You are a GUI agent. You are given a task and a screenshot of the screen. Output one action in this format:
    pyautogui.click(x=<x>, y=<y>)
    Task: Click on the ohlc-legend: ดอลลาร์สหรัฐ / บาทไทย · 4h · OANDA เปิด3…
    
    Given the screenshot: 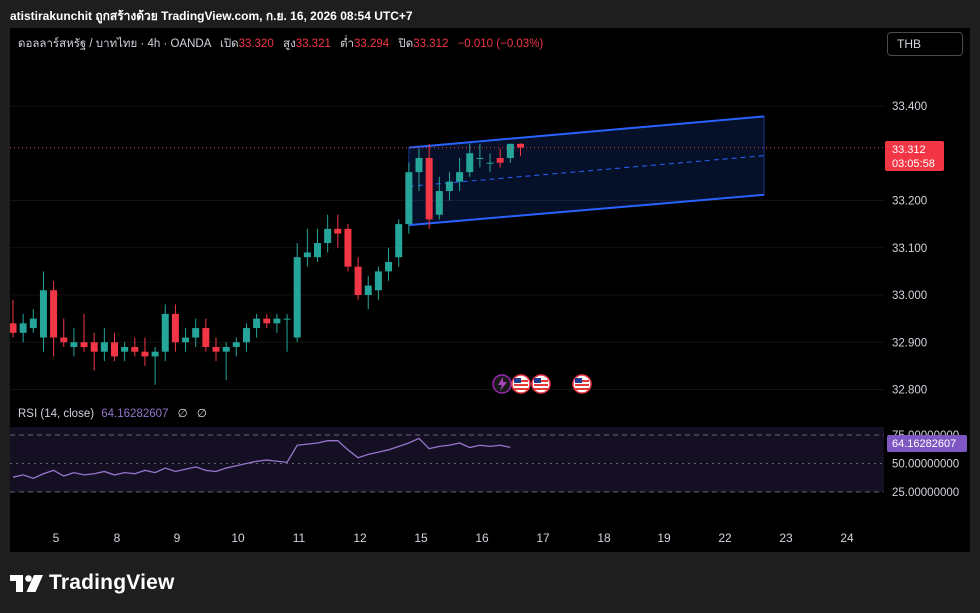 What is the action you would take?
    pyautogui.click(x=280, y=44)
    